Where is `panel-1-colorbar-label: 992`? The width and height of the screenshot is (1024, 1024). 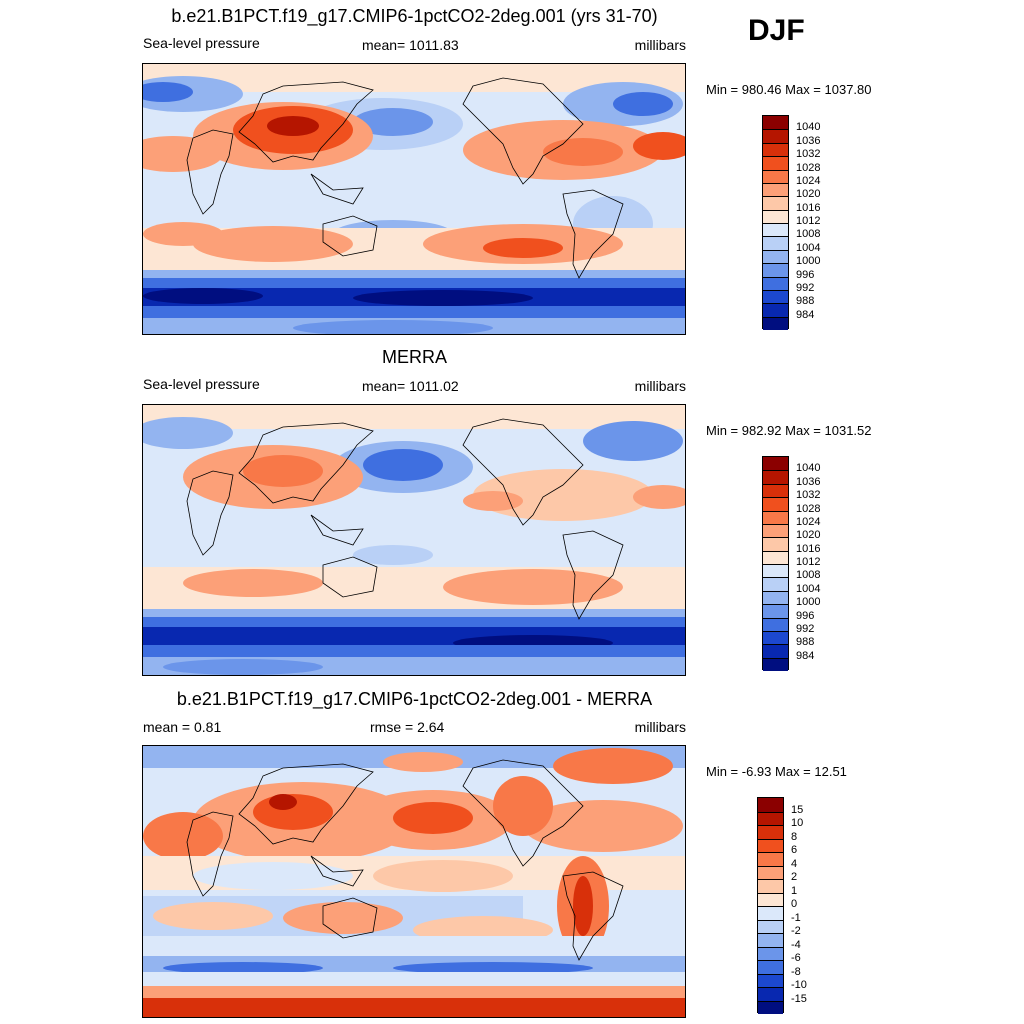 panel-1-colorbar-label: 992 is located at coordinates (805, 287).